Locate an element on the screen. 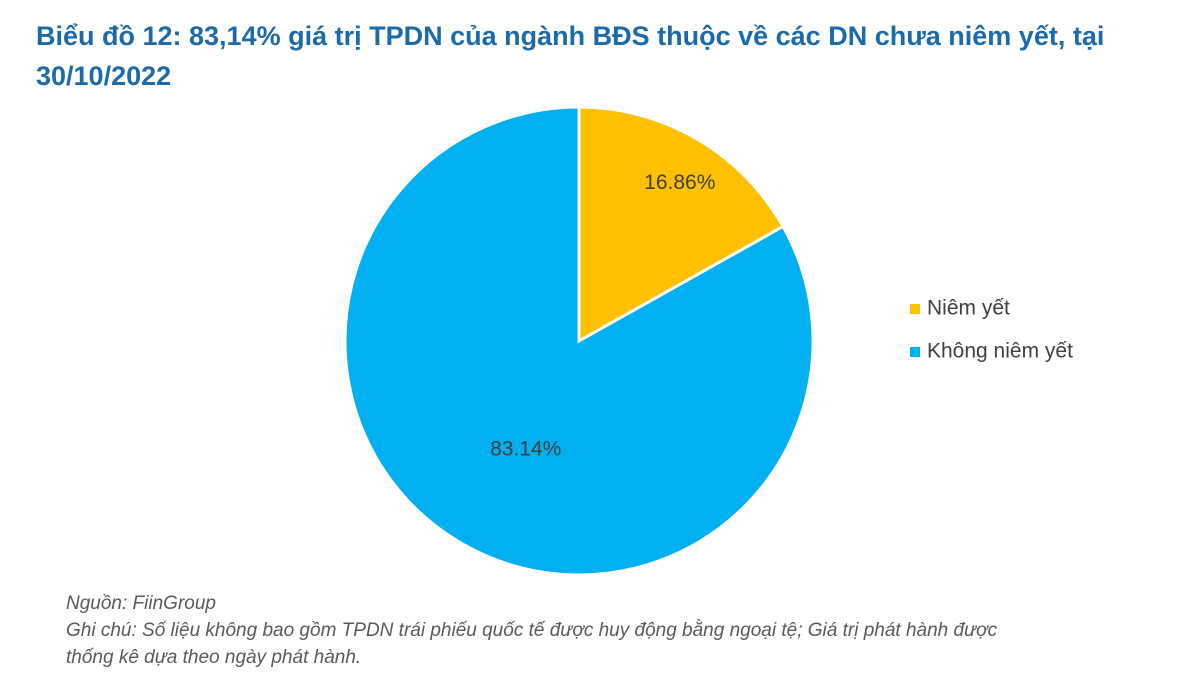  data-label: 16.86% is located at coordinates (679, 182).